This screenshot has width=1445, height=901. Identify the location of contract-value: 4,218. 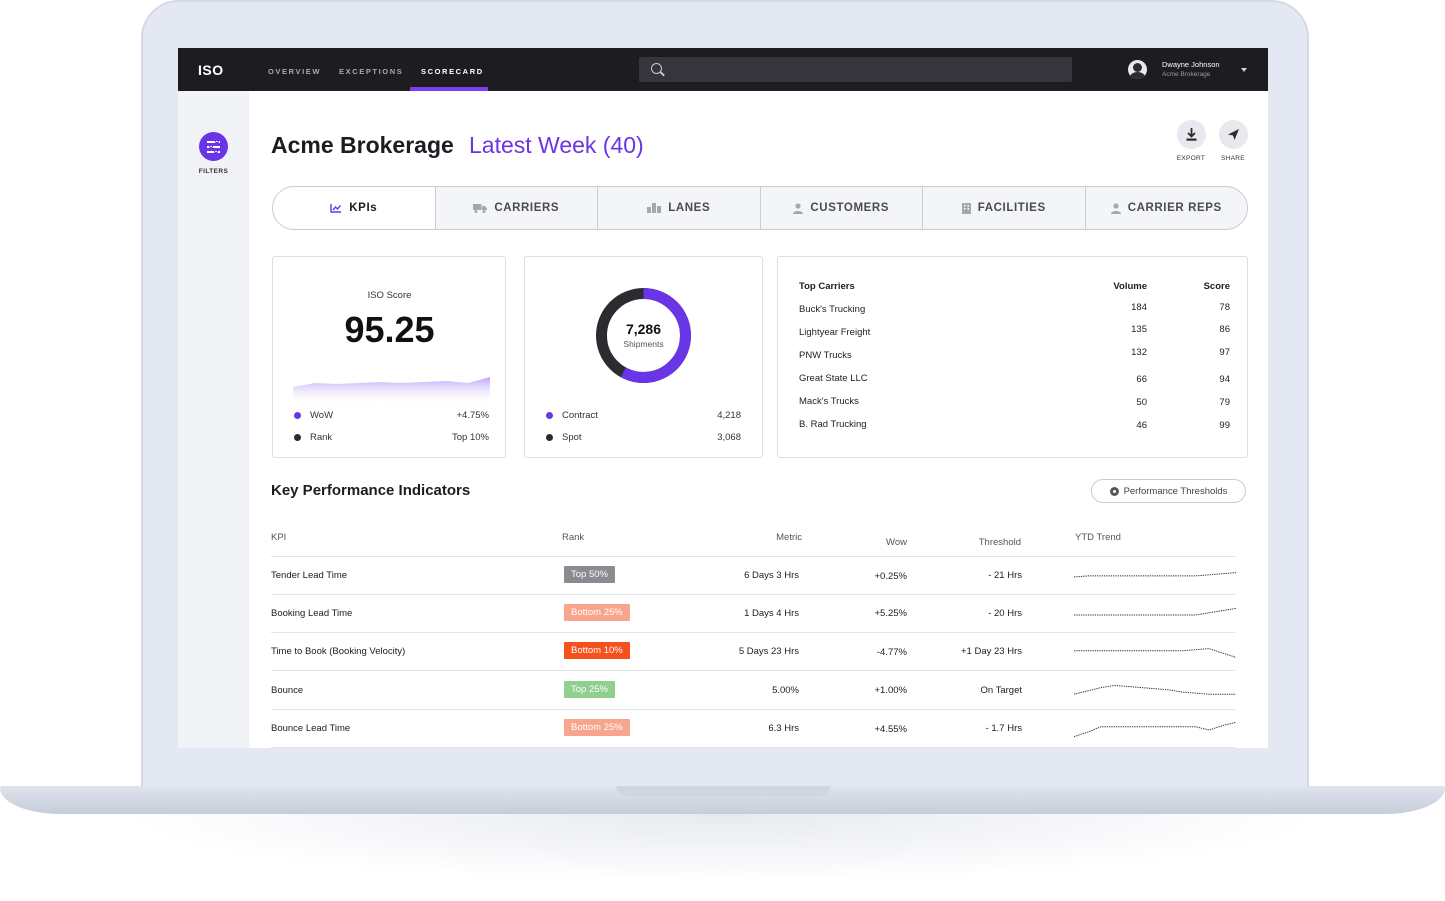
(729, 415).